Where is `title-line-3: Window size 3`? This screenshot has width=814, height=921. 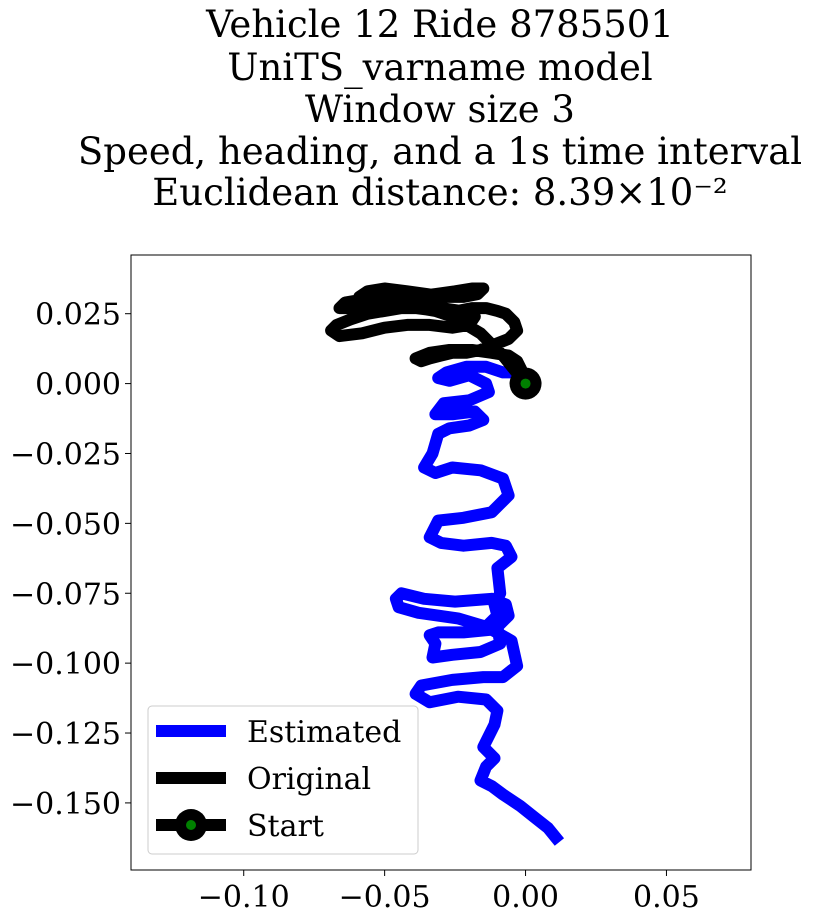
title-line-3: Window size 3 is located at coordinates (440, 109).